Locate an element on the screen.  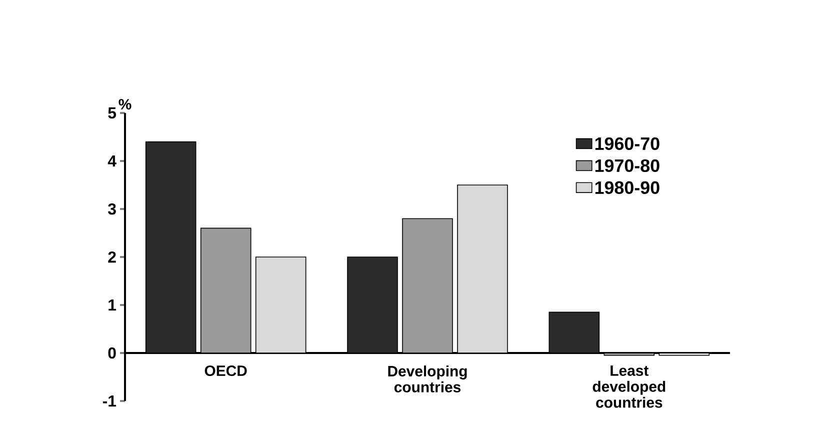
y-tick-label: 3 is located at coordinates (112, 209).